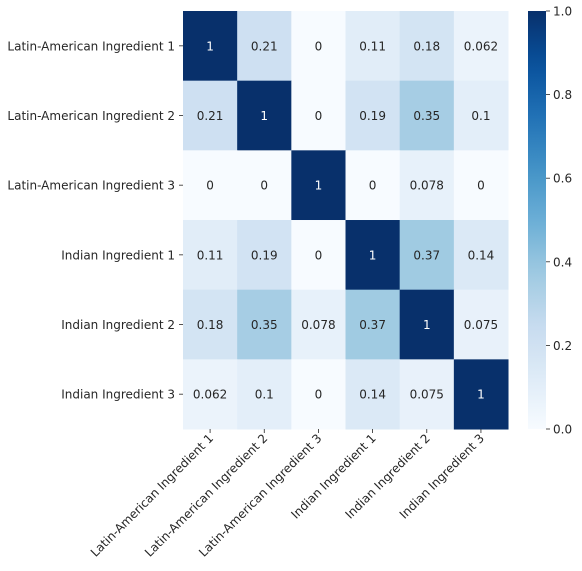 The image size is (582, 571). I want to click on colorbar-tick-label: 0.4, so click(562, 262).